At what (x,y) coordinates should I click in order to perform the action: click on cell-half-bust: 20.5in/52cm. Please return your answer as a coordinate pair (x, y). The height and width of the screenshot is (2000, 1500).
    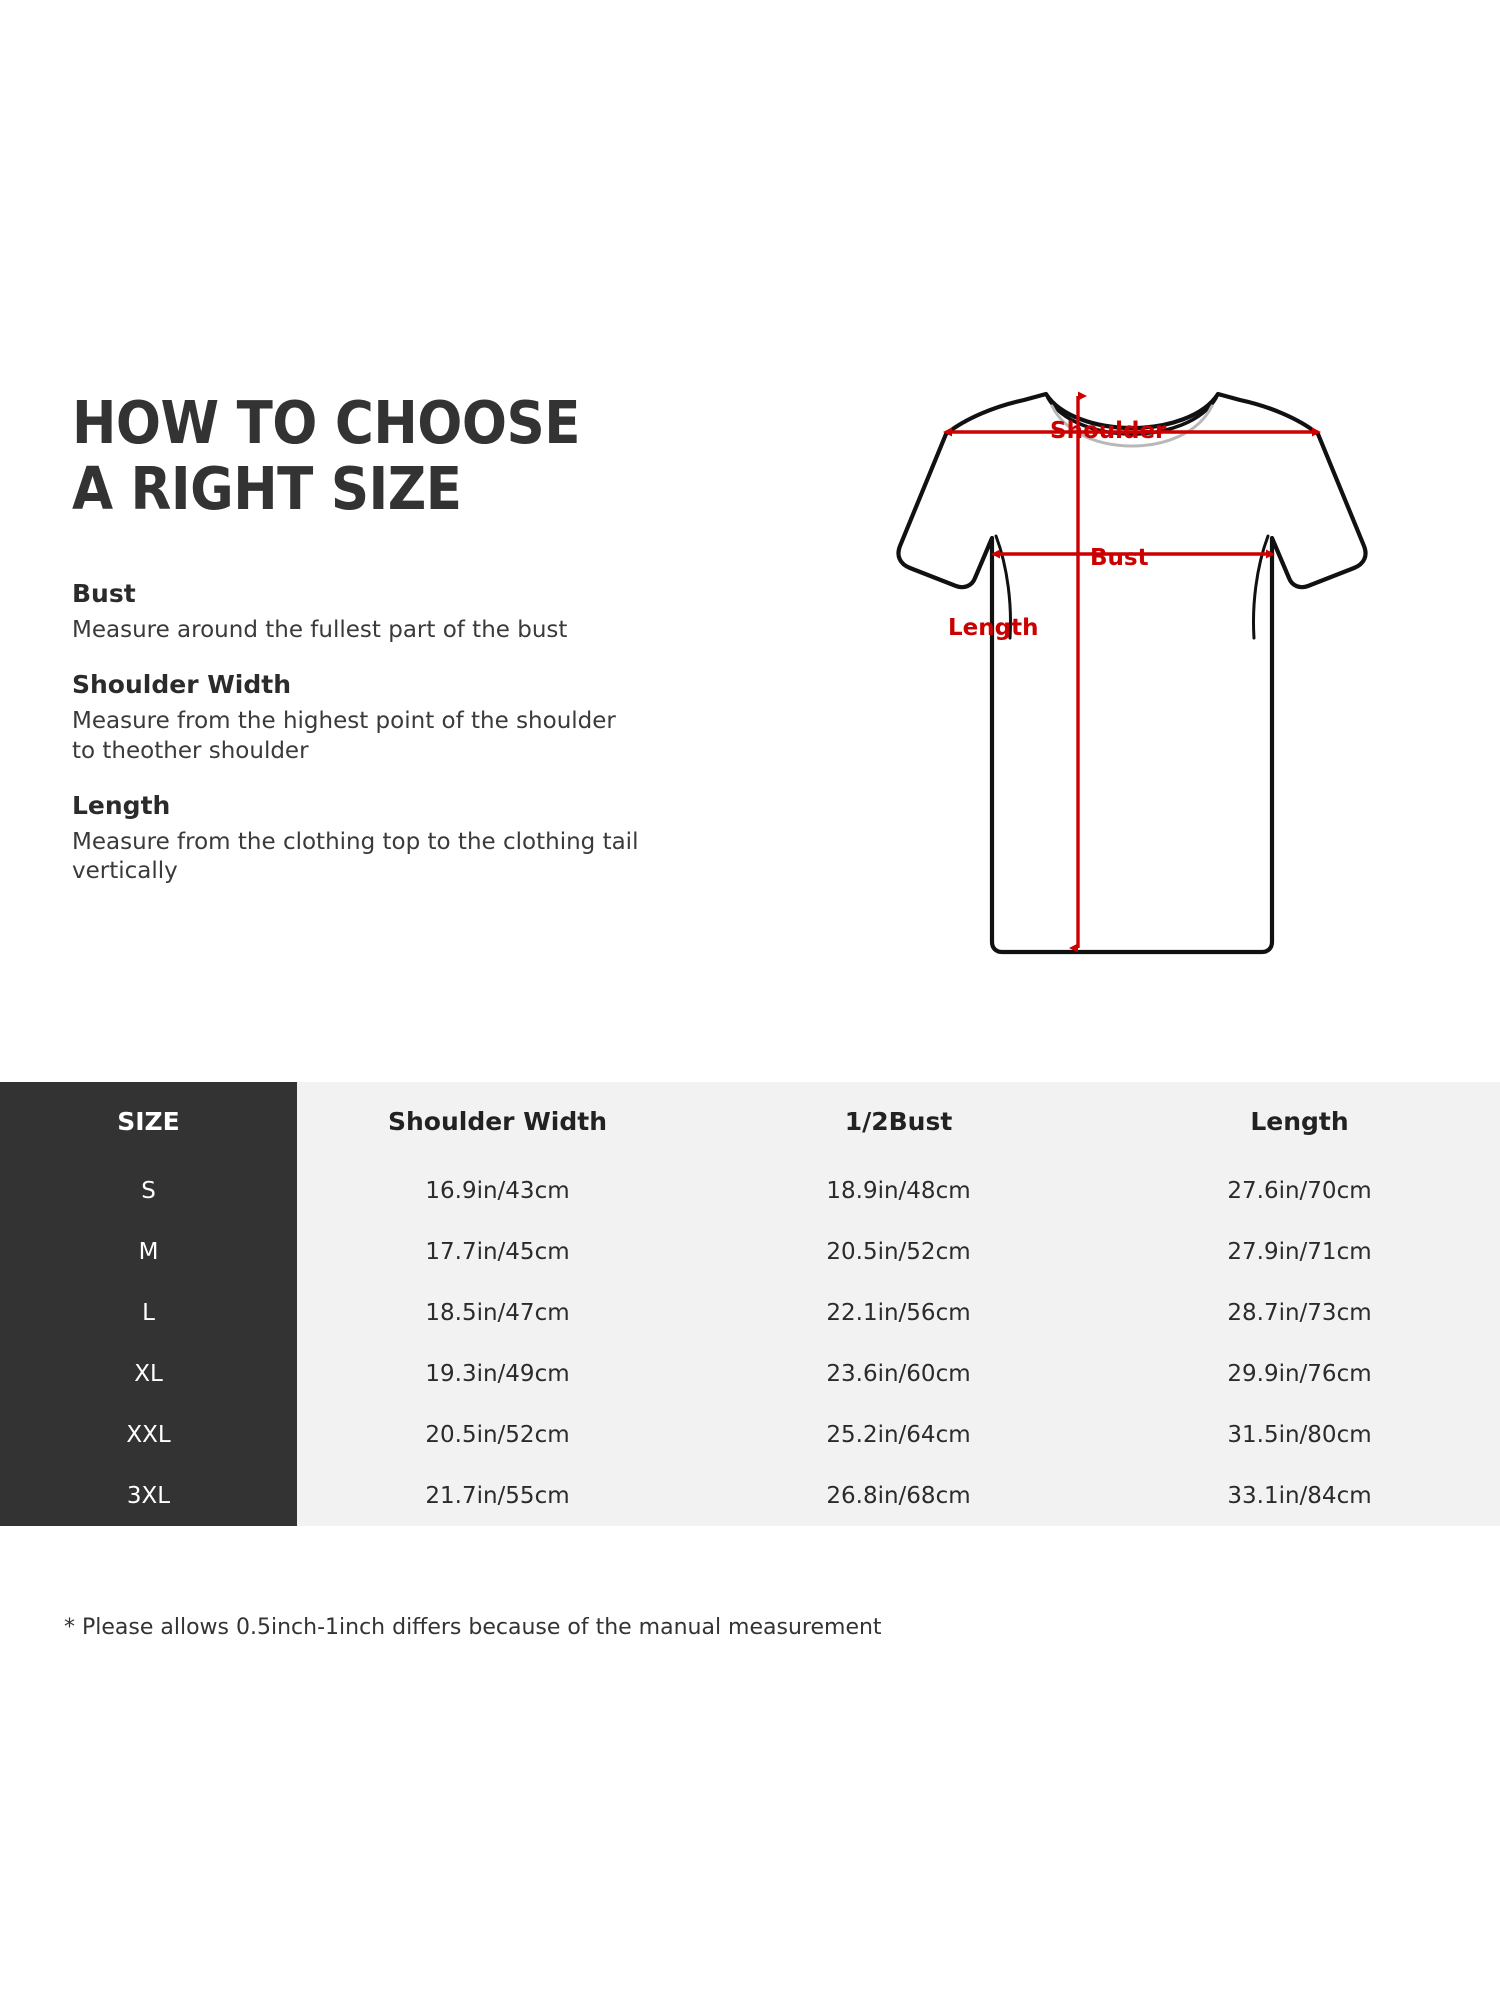
    Looking at the image, I should click on (898, 1251).